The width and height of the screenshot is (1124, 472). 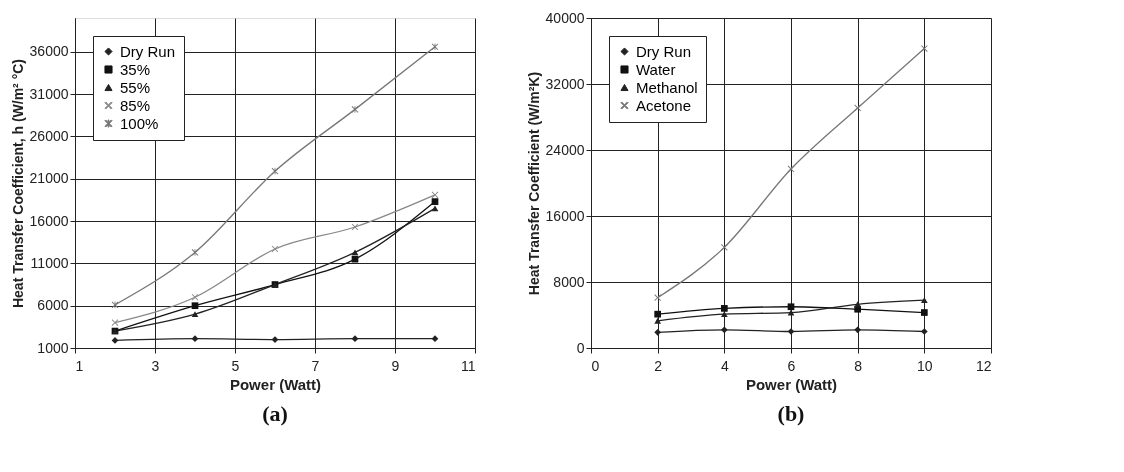 I want to click on x-tick-label: 5, so click(x=235, y=365).